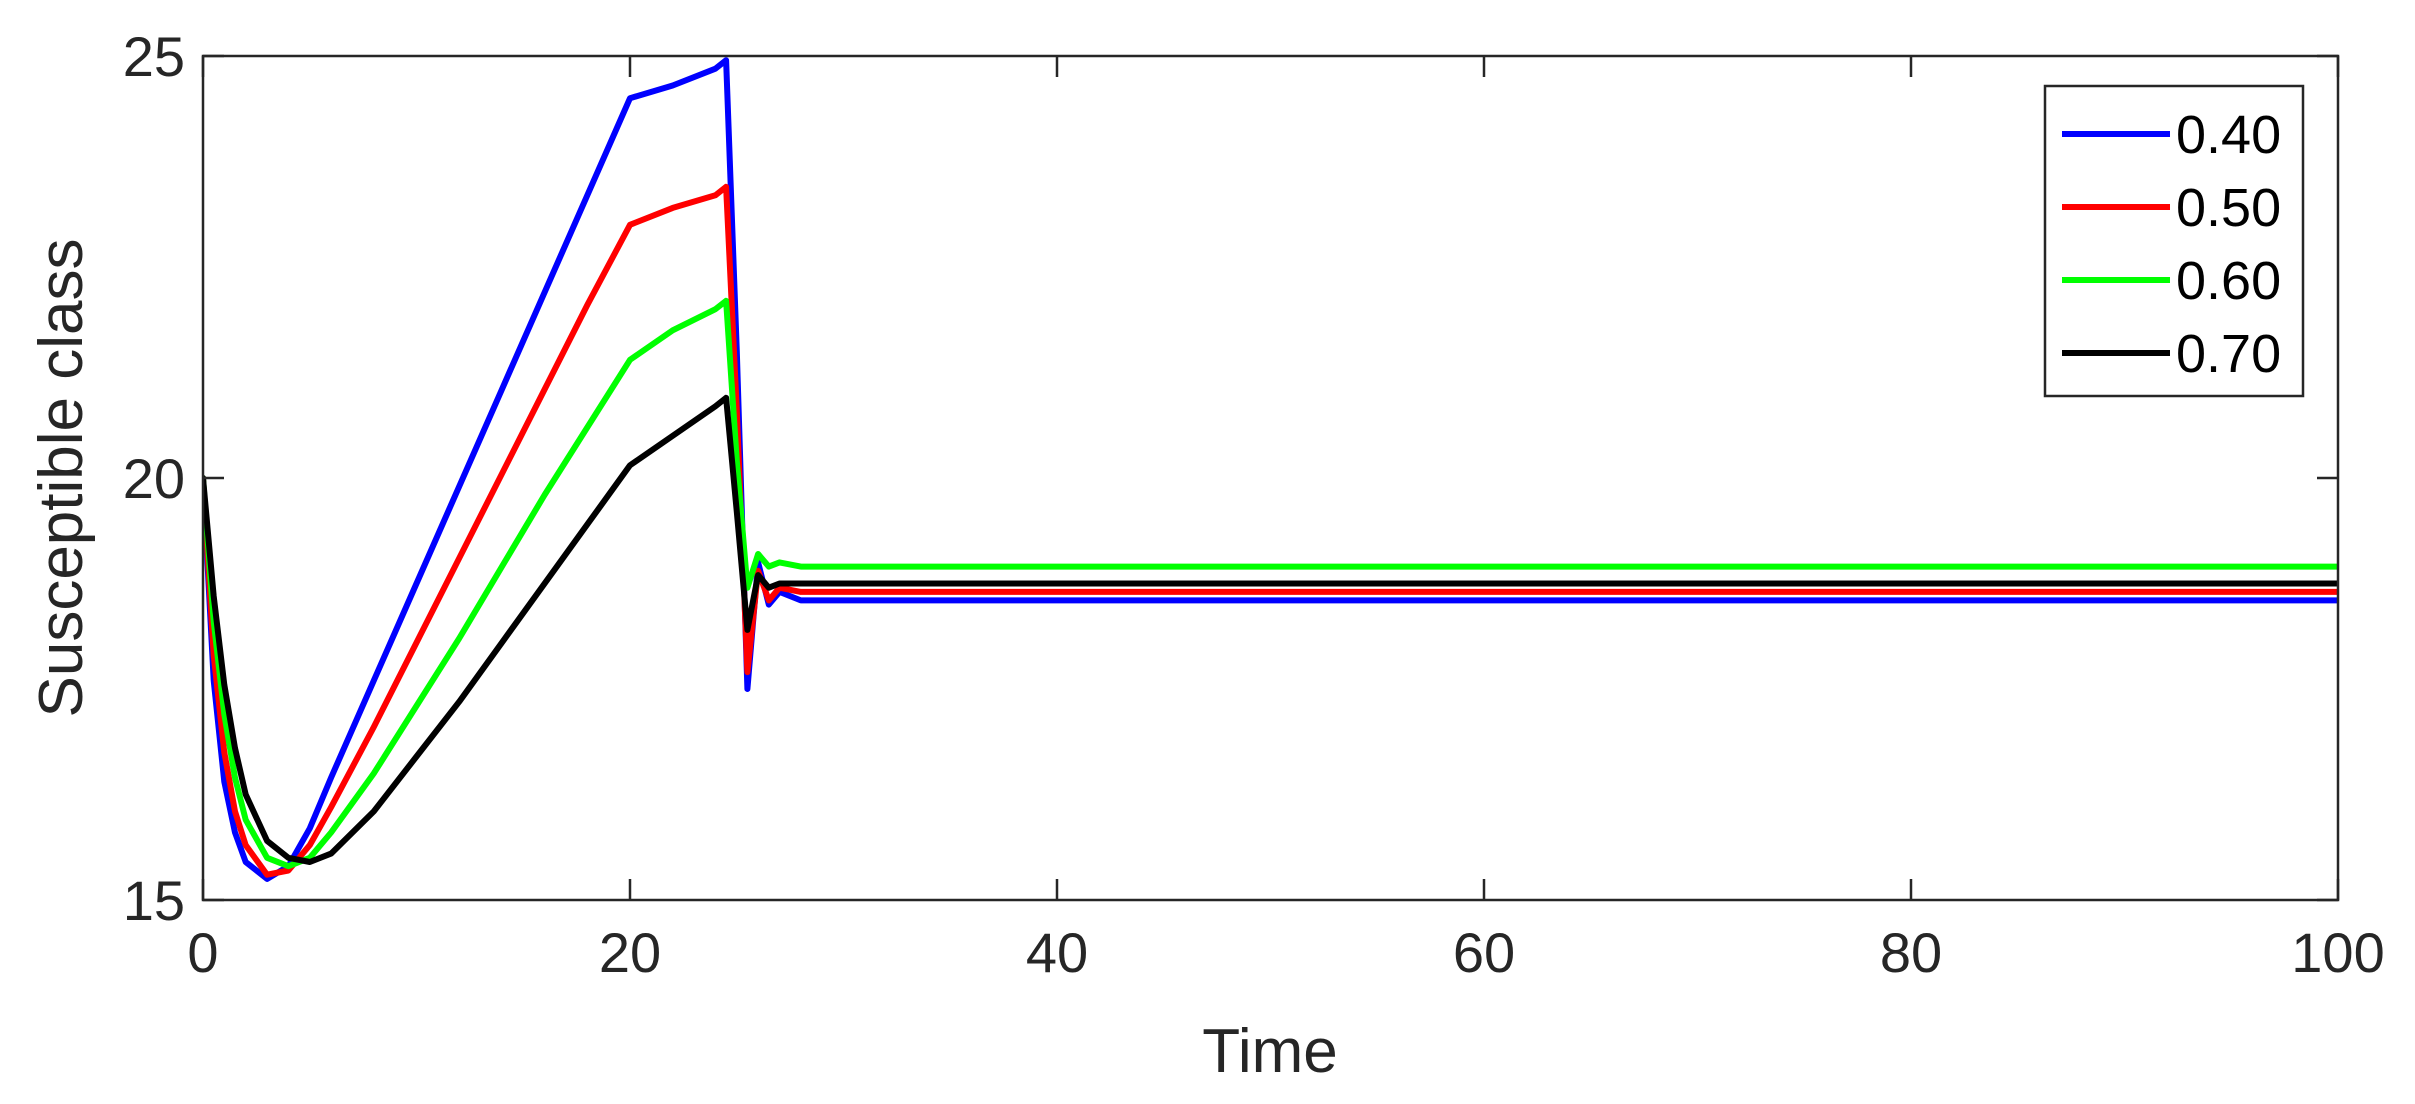 The image size is (2415, 1104). I want to click on x-tick-label-80: 80, so click(1911, 952).